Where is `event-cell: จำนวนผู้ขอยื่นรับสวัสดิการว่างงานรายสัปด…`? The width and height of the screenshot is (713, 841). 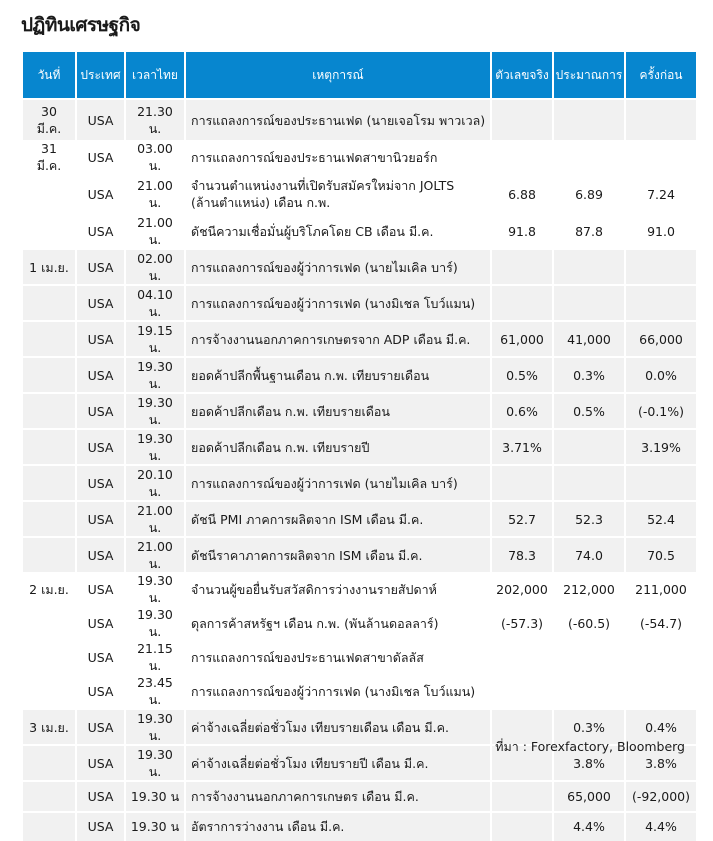 event-cell: จำนวนผู้ขอยื่นรับสวัสดิการว่างงานรายสัปด… is located at coordinates (338, 589).